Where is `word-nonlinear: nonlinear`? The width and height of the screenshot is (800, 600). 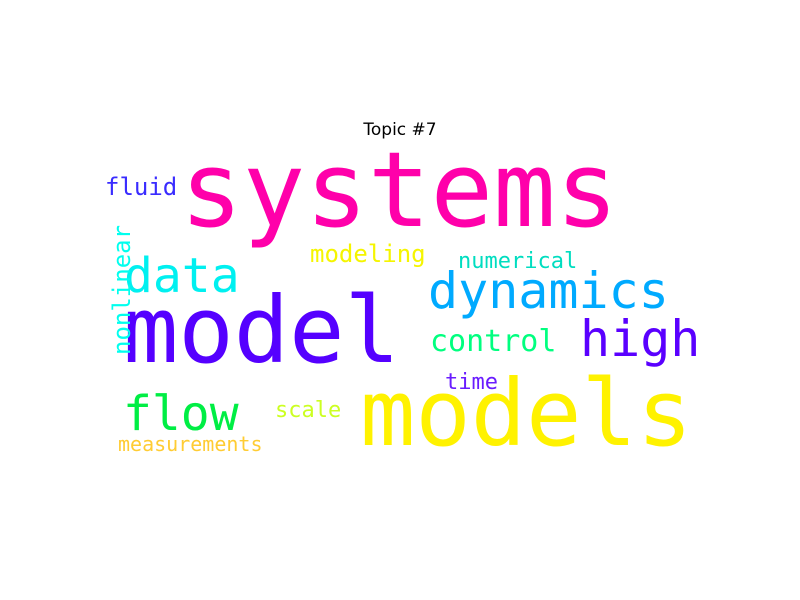
word-nonlinear: nonlinear is located at coordinates (122, 289).